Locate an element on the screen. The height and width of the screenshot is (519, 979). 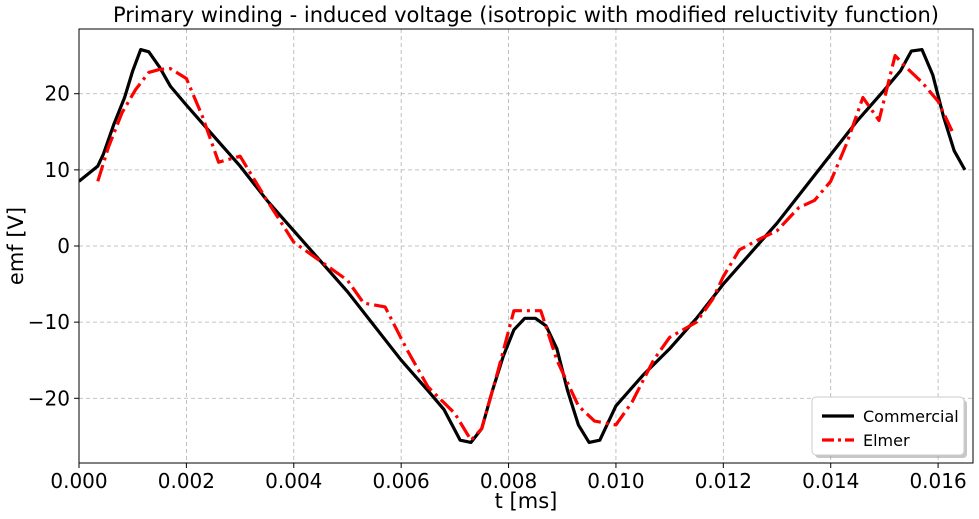
y-tick-label: 0 is located at coordinates (63, 246).